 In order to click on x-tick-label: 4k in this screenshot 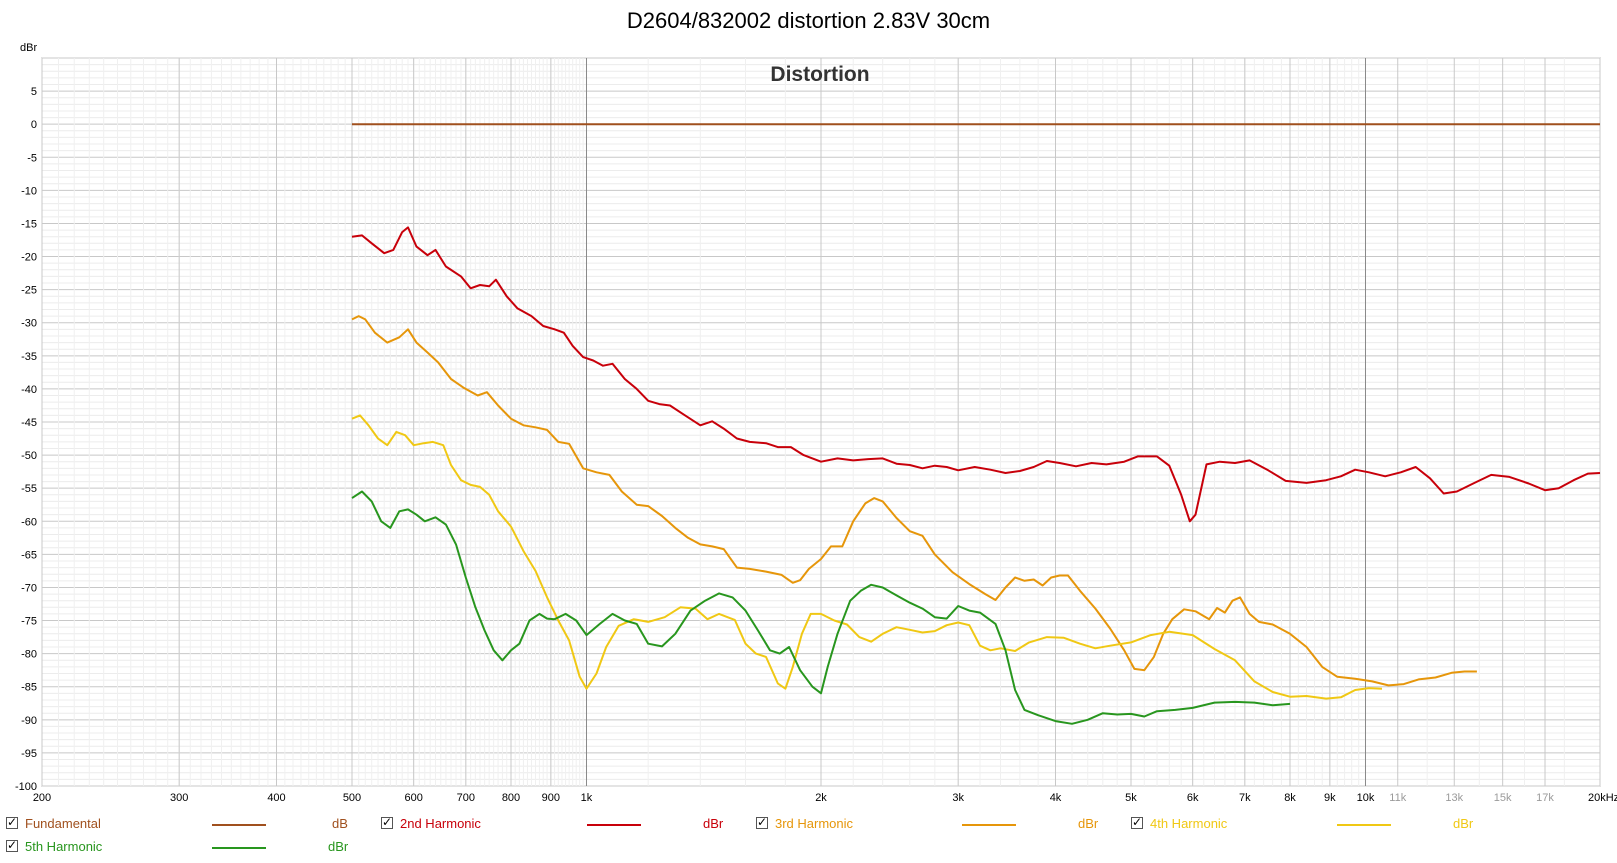, I will do `click(1056, 798)`.